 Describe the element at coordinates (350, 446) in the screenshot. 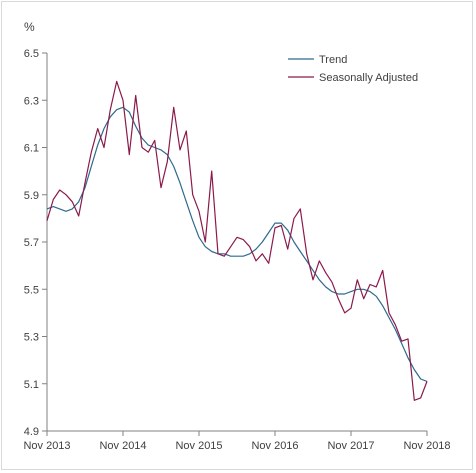

I see `x-tick-label: Nov 2017` at that location.